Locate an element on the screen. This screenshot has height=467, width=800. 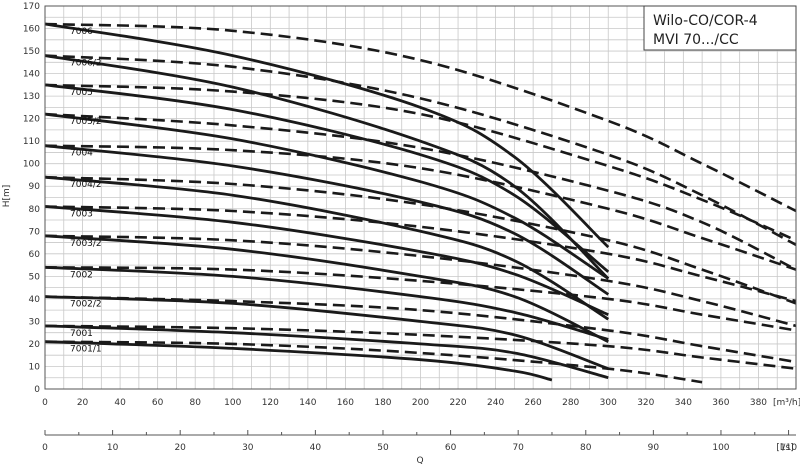
x-tick-label: 300 is located at coordinates (608, 403).